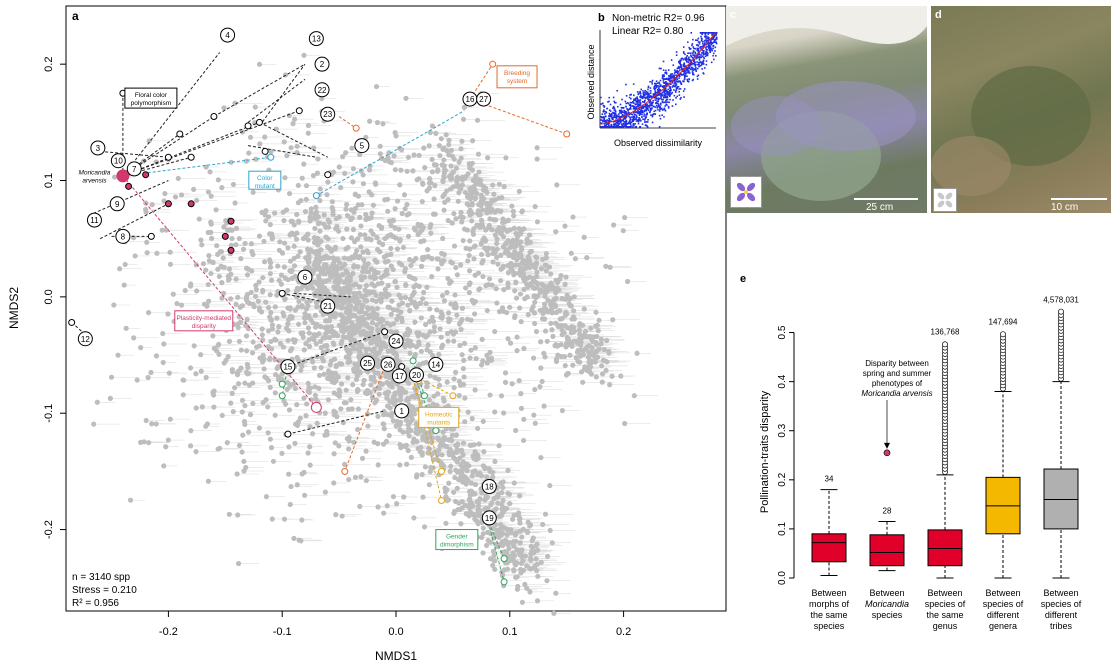 This screenshot has width=1111, height=664. What do you see at coordinates (123, 236) in the screenshot?
I see `numbered-label: 8` at bounding box center [123, 236].